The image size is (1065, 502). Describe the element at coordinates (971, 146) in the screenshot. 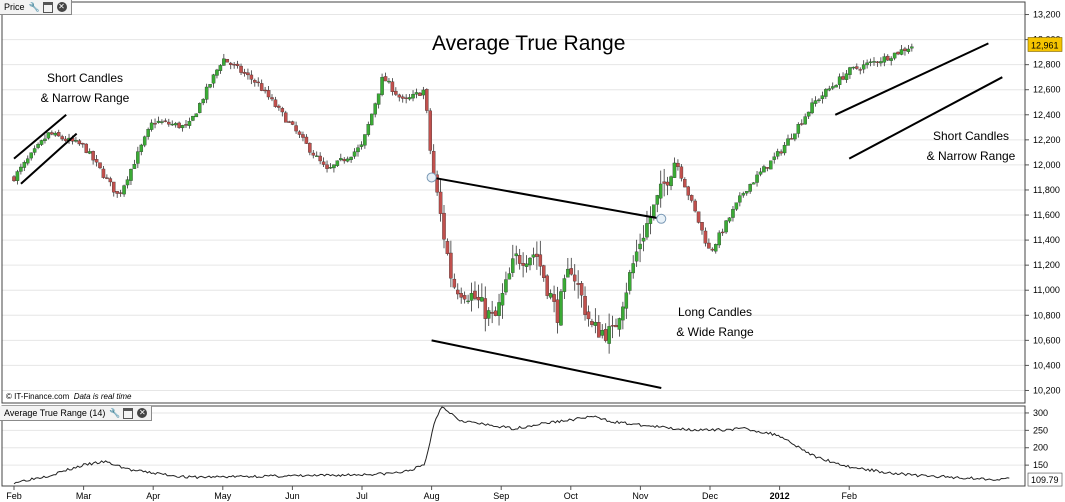

I see `annotation-right: Short Candles & Narrow Range` at that location.